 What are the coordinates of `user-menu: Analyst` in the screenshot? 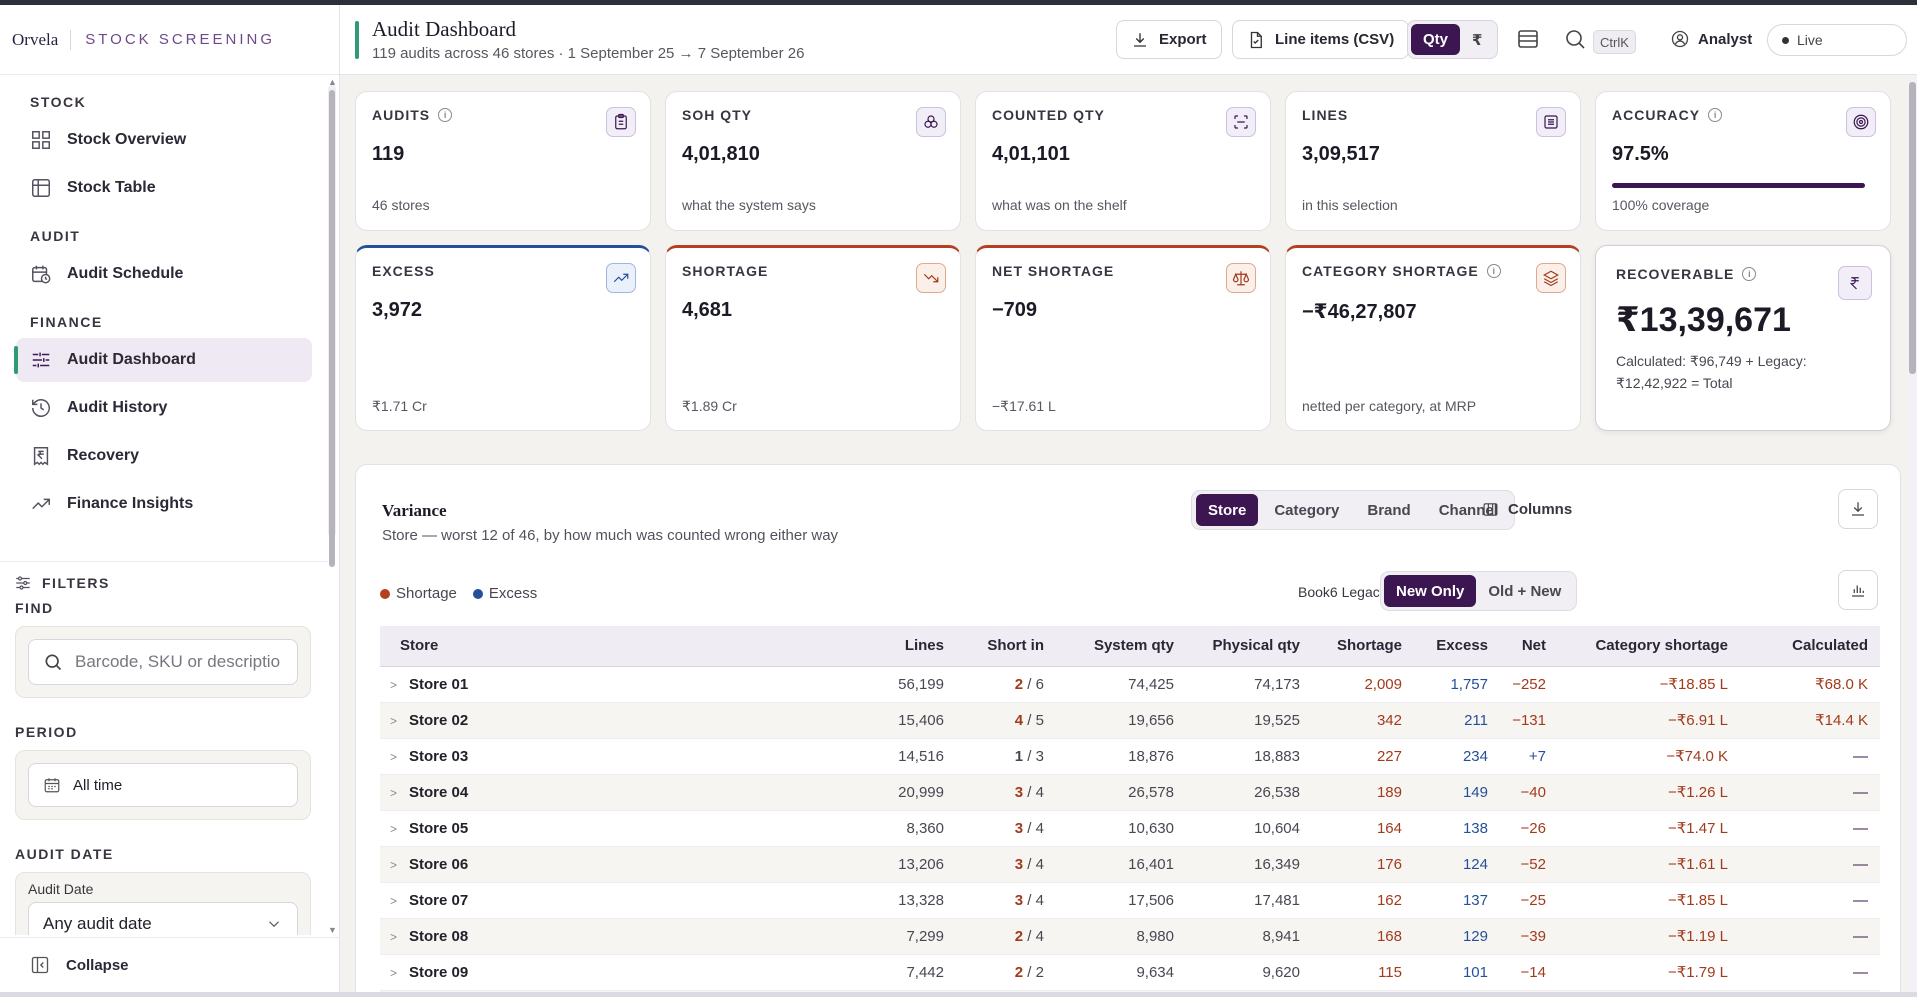 It's located at (1711, 39).